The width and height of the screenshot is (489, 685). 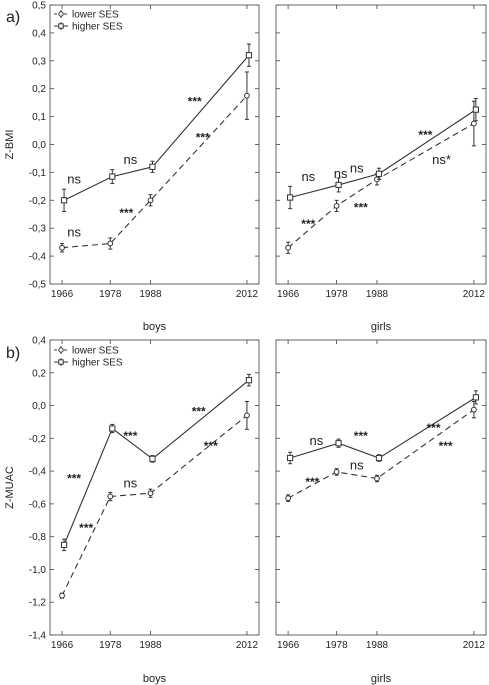 What do you see at coordinates (38, 603) in the screenshot?
I see `y-tick-label: -1,2` at bounding box center [38, 603].